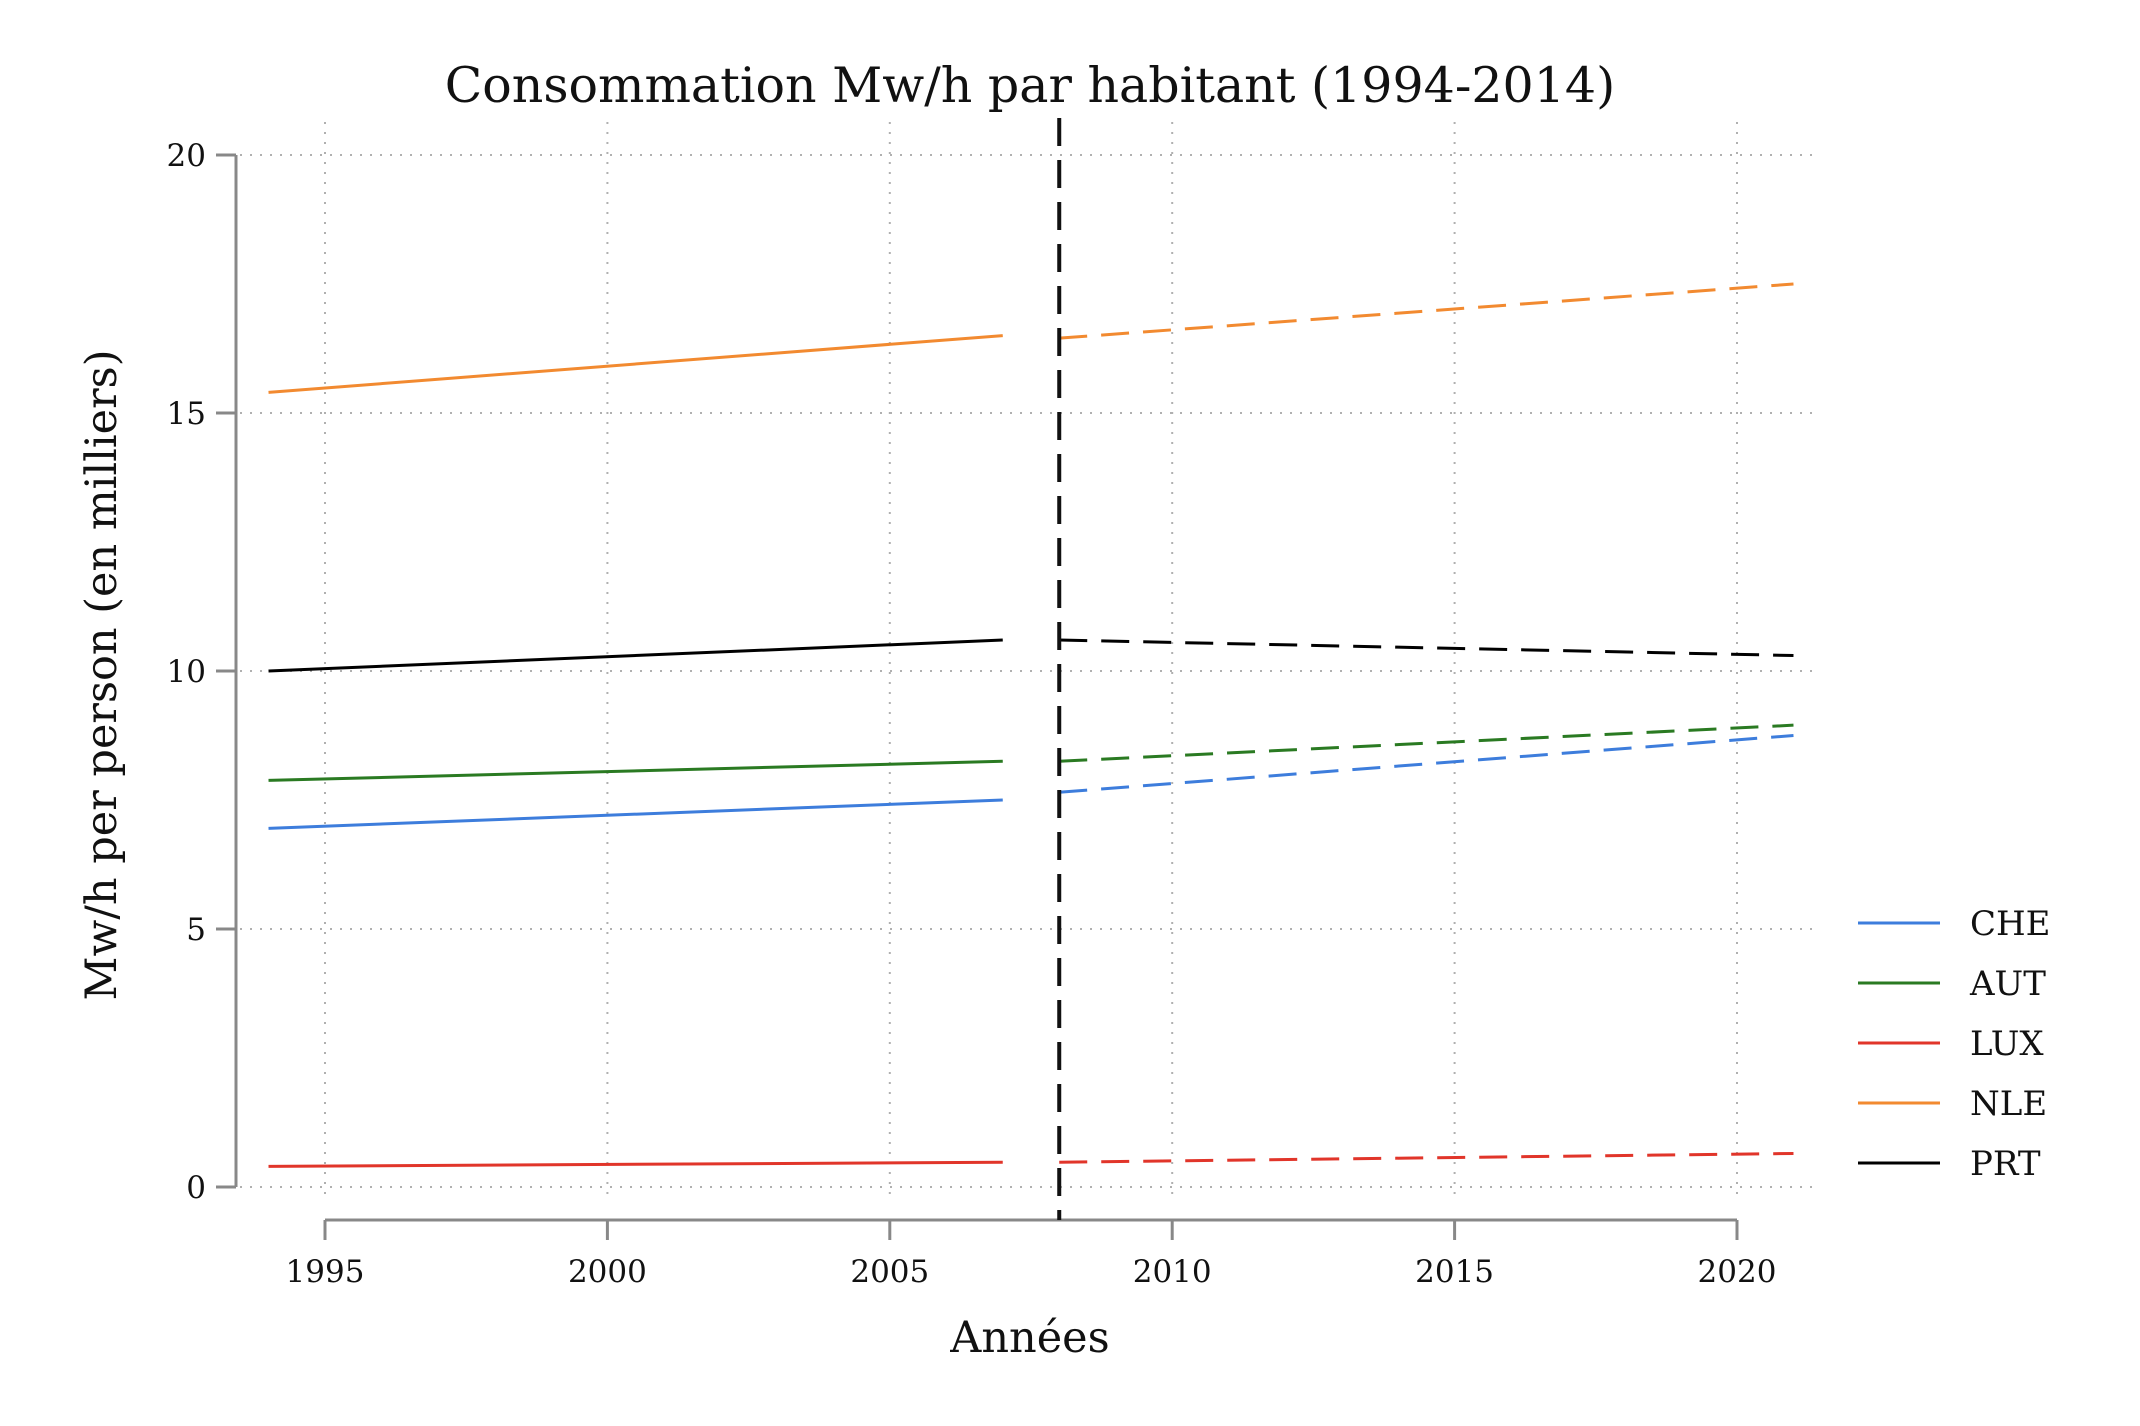 The image size is (2140, 1426). Describe the element at coordinates (2005, 1164) in the screenshot. I see `legend-label-prt: PRT` at that location.